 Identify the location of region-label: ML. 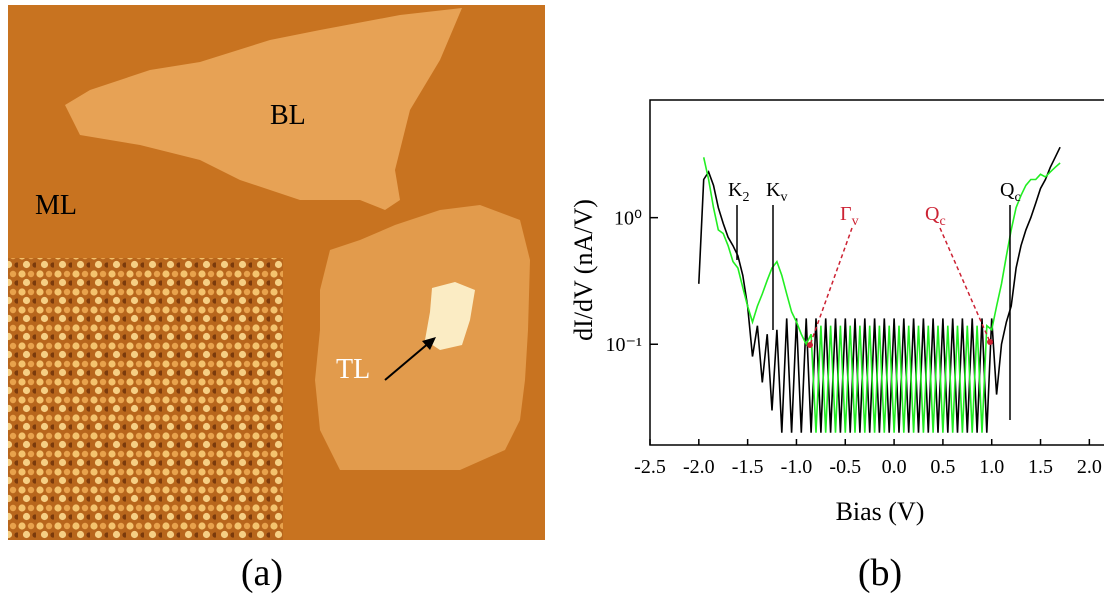
(56, 205).